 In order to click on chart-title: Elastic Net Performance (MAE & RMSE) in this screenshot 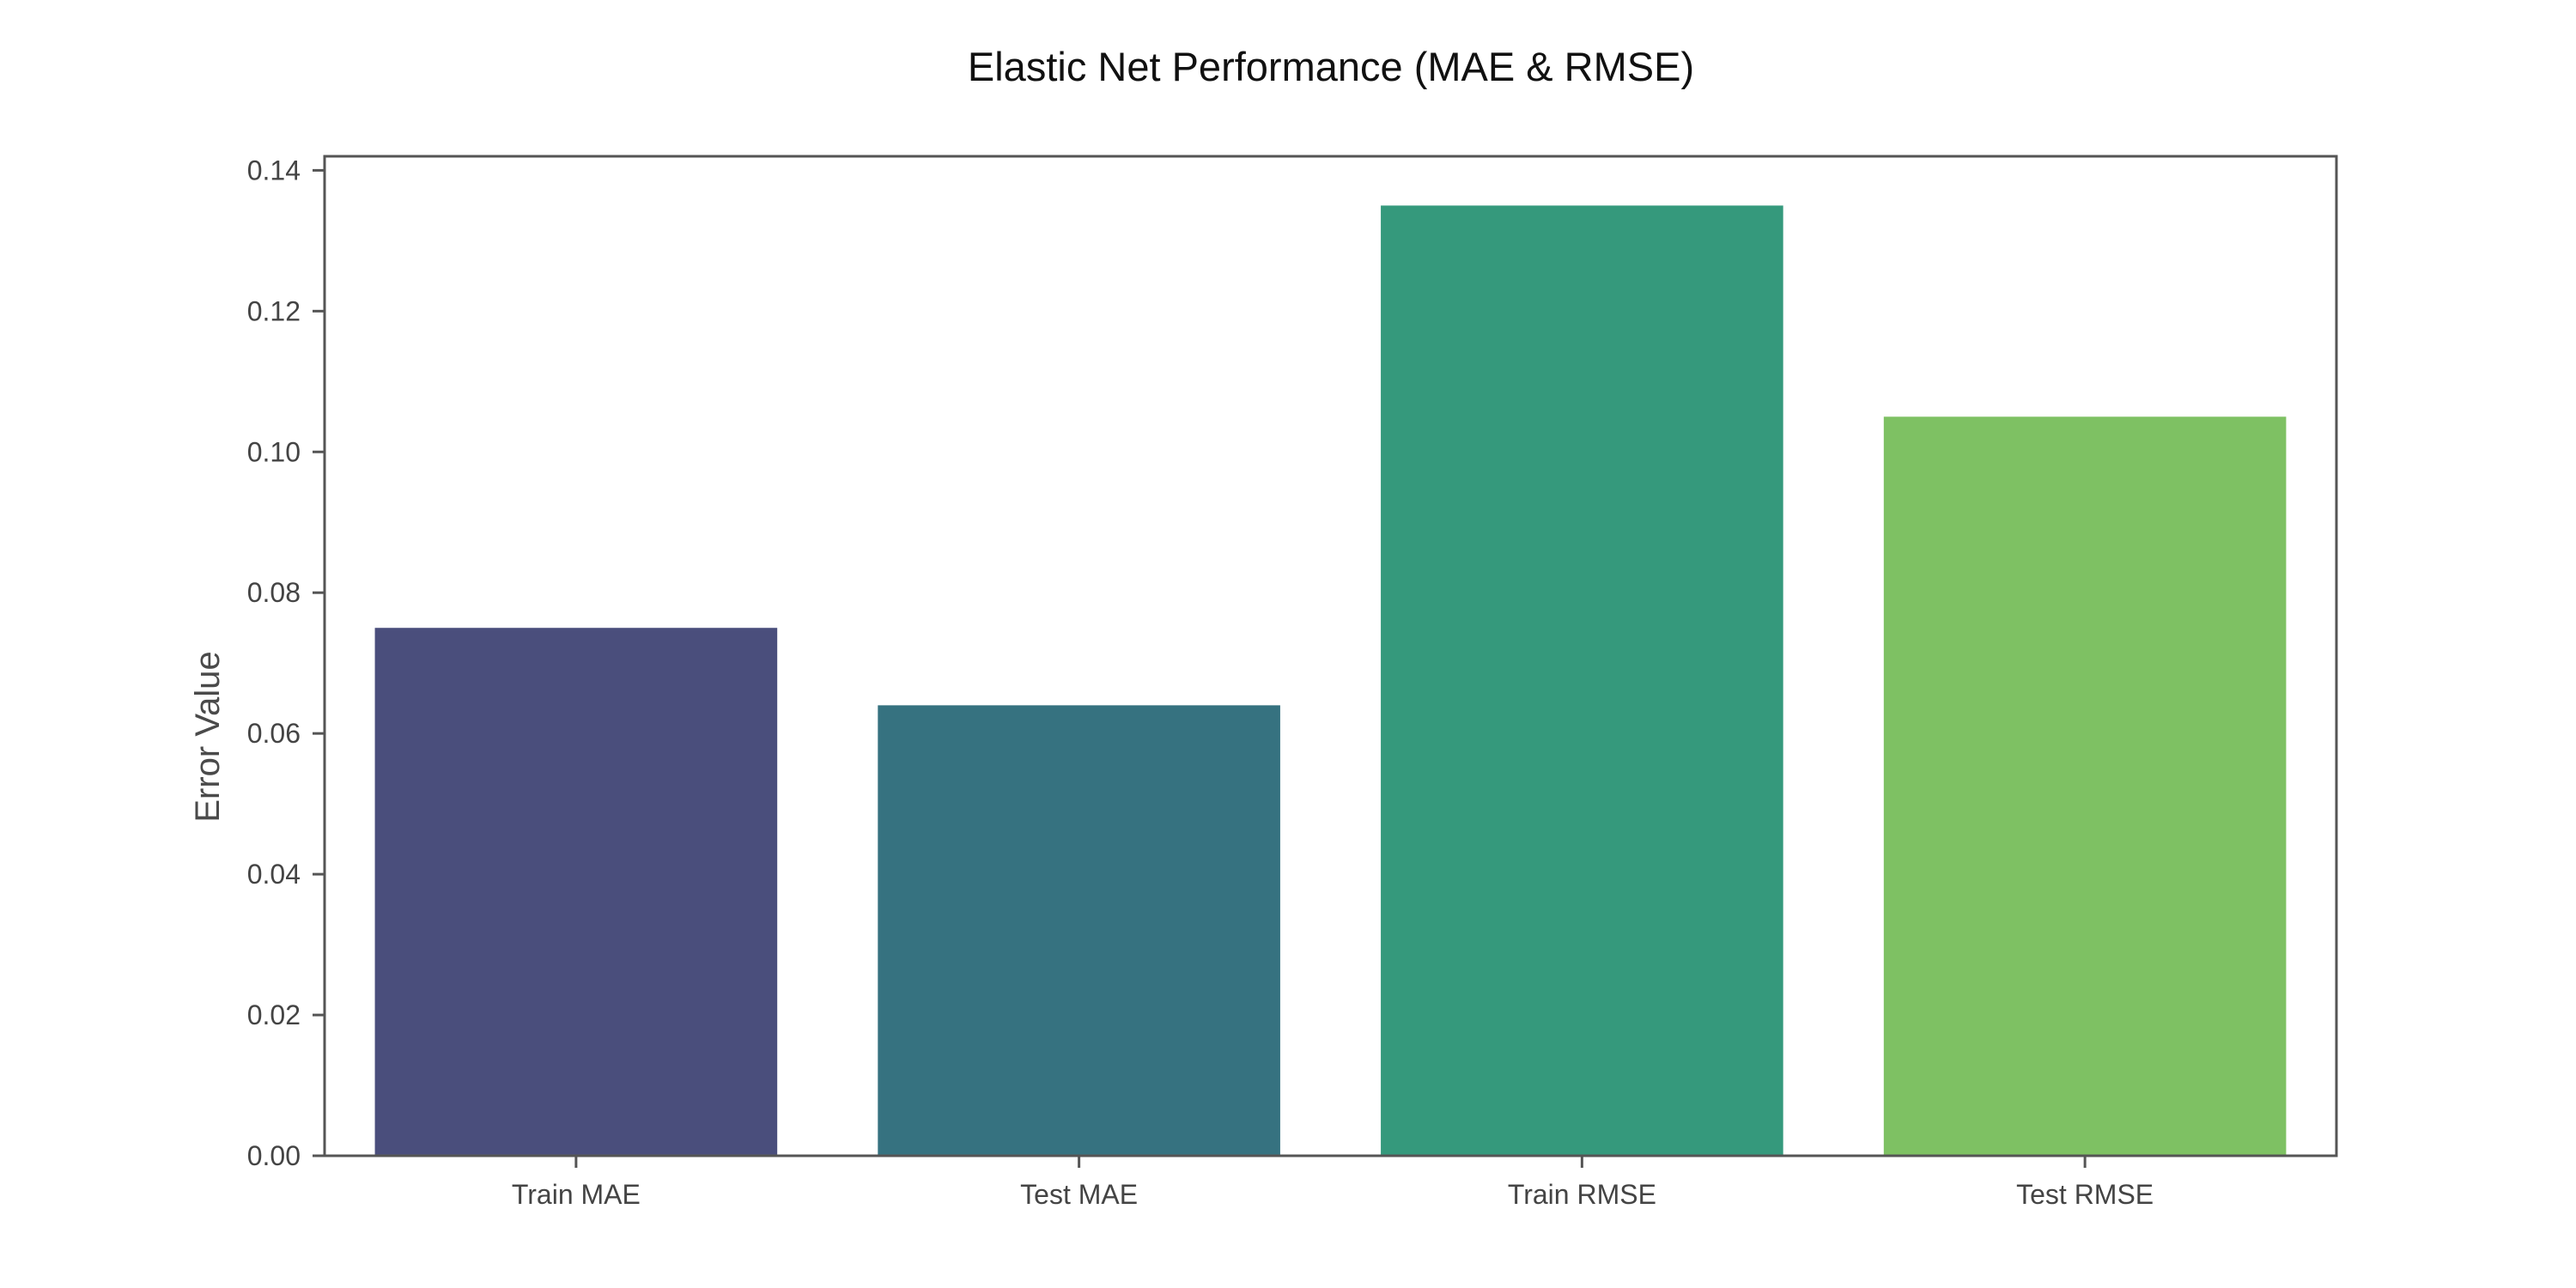, I will do `click(1331, 66)`.